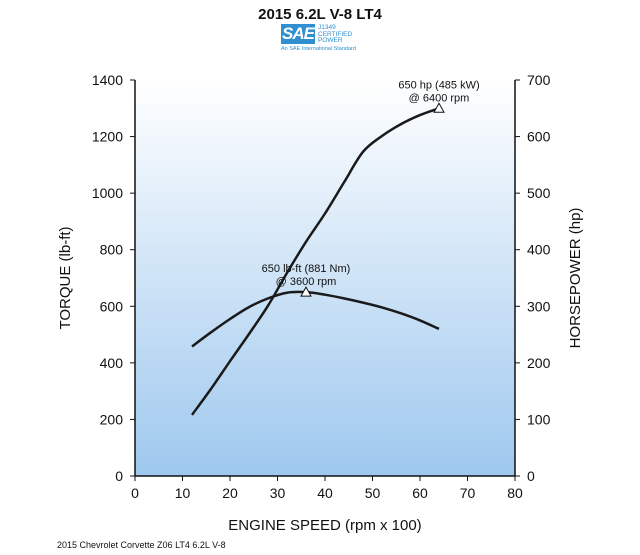 This screenshot has width=640, height=555. I want to click on sae-logo-text: J1349 CERTIFIED POWER, so click(335, 34).